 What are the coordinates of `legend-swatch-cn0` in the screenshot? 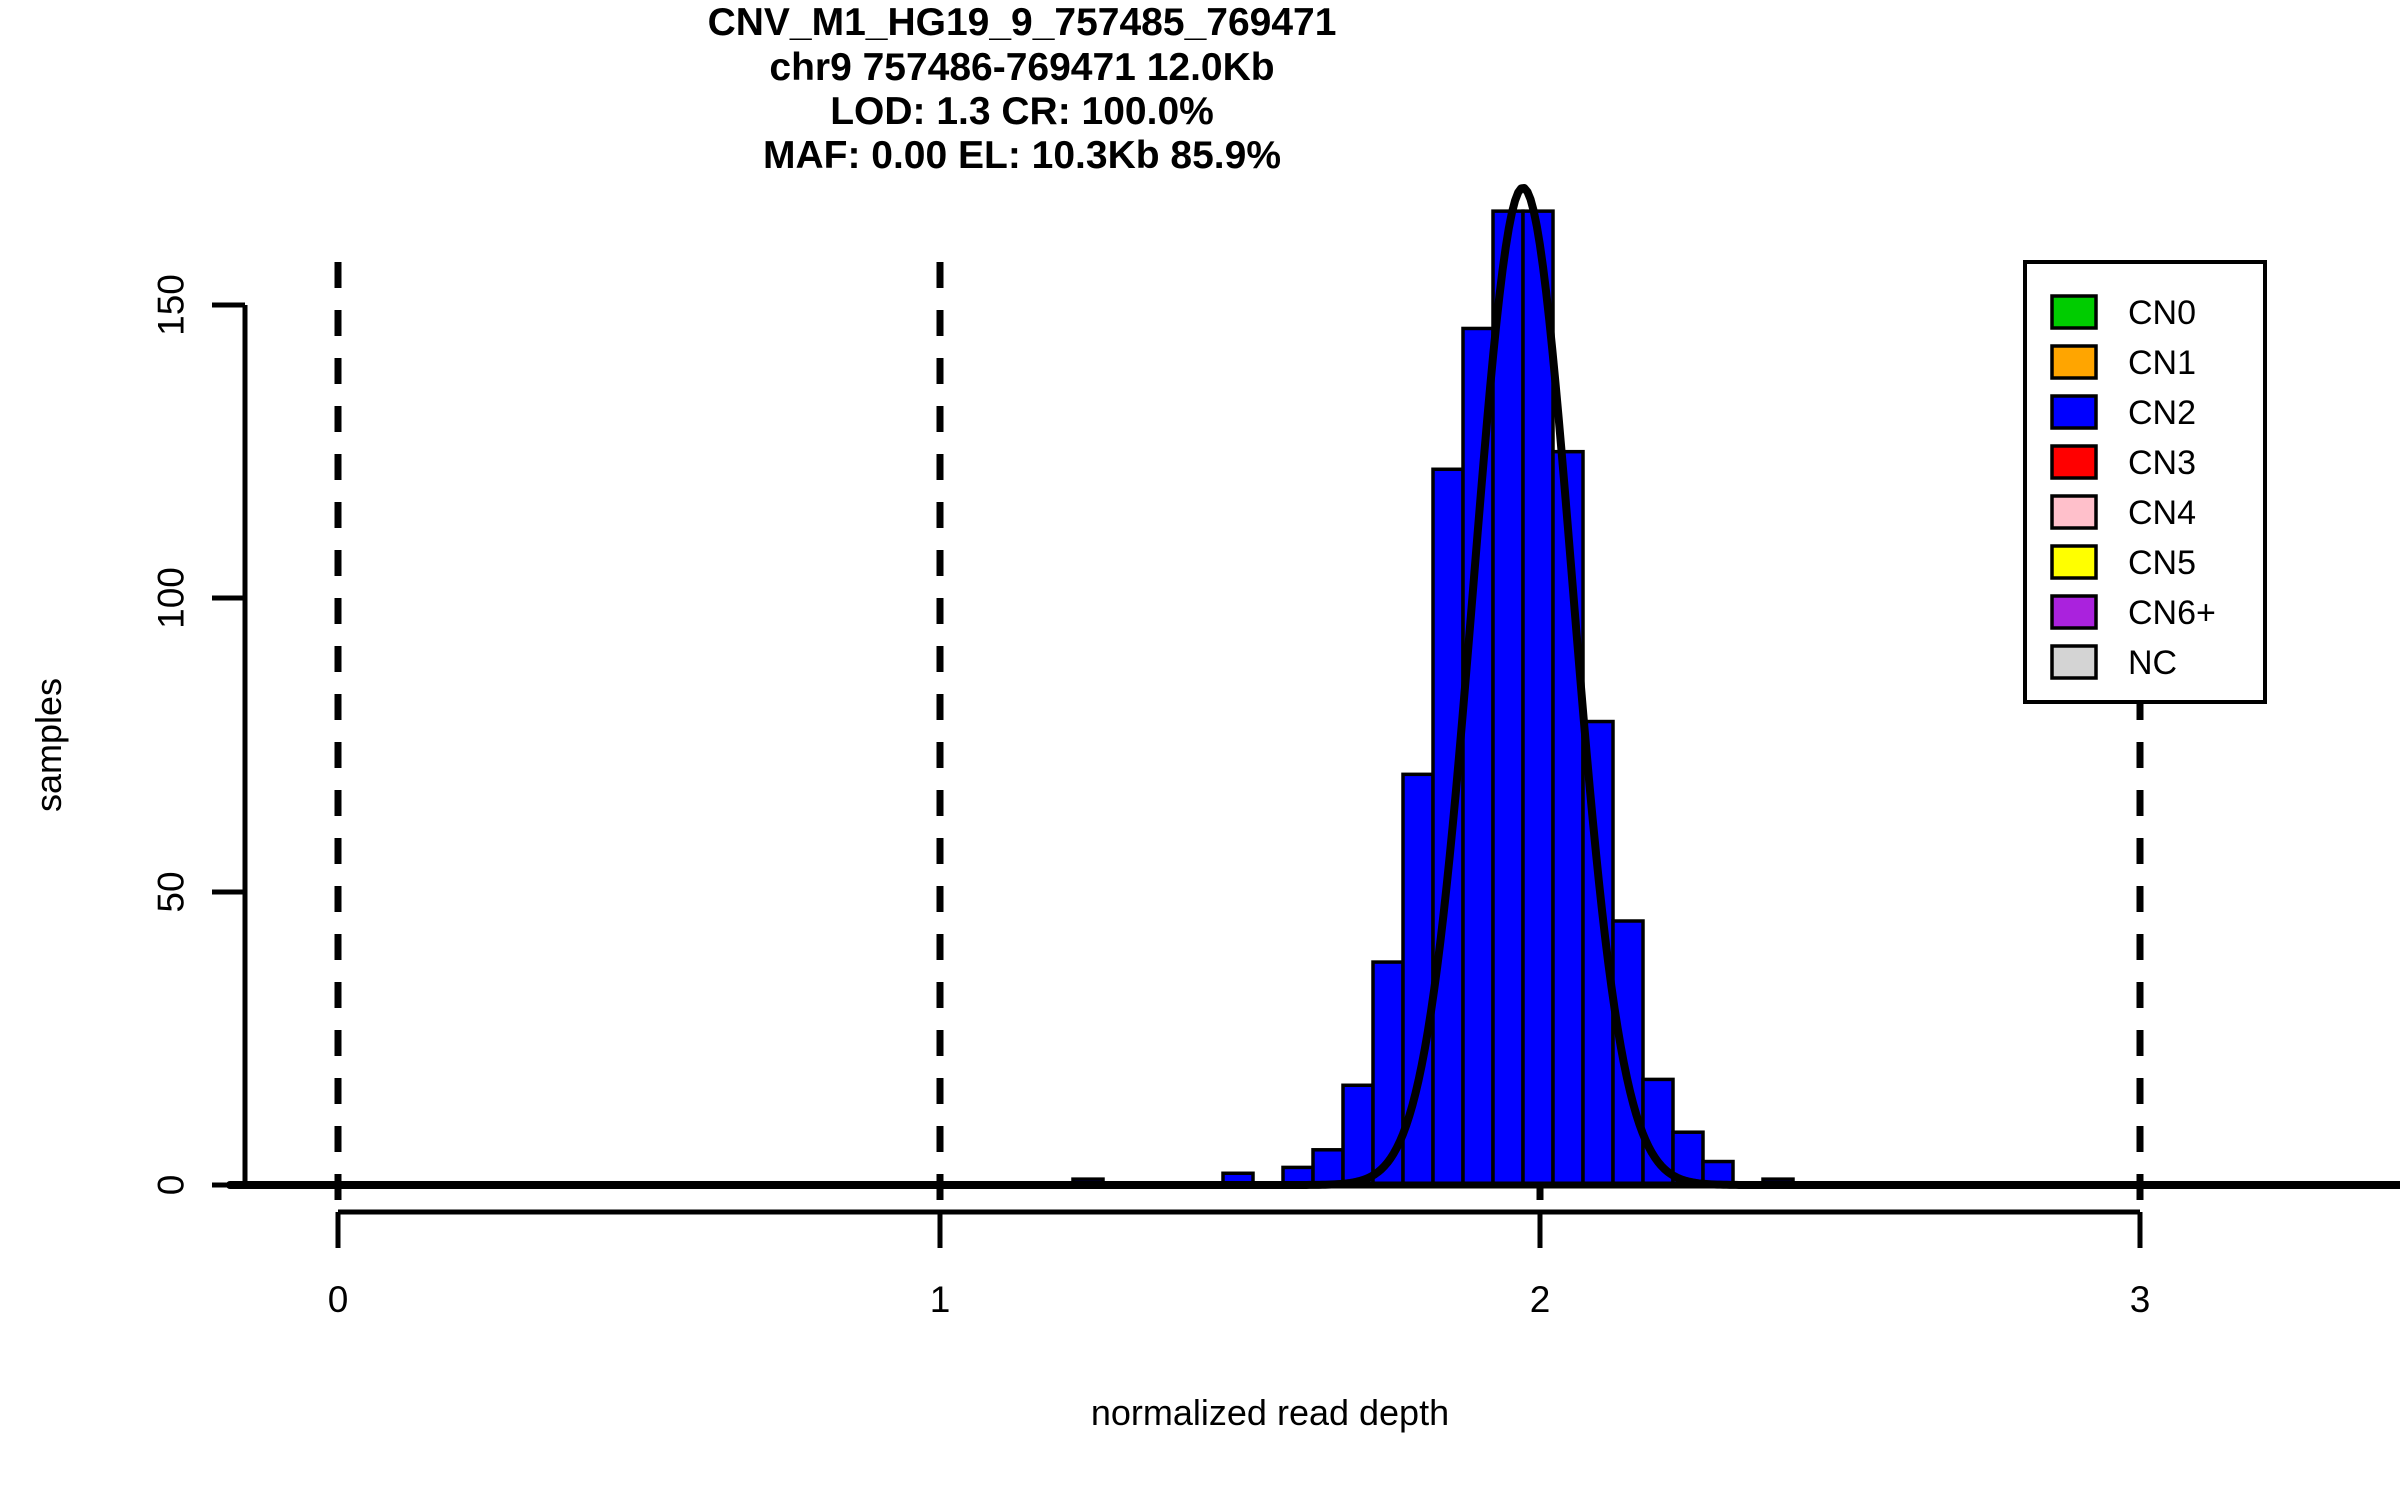 It's located at (2074, 312).